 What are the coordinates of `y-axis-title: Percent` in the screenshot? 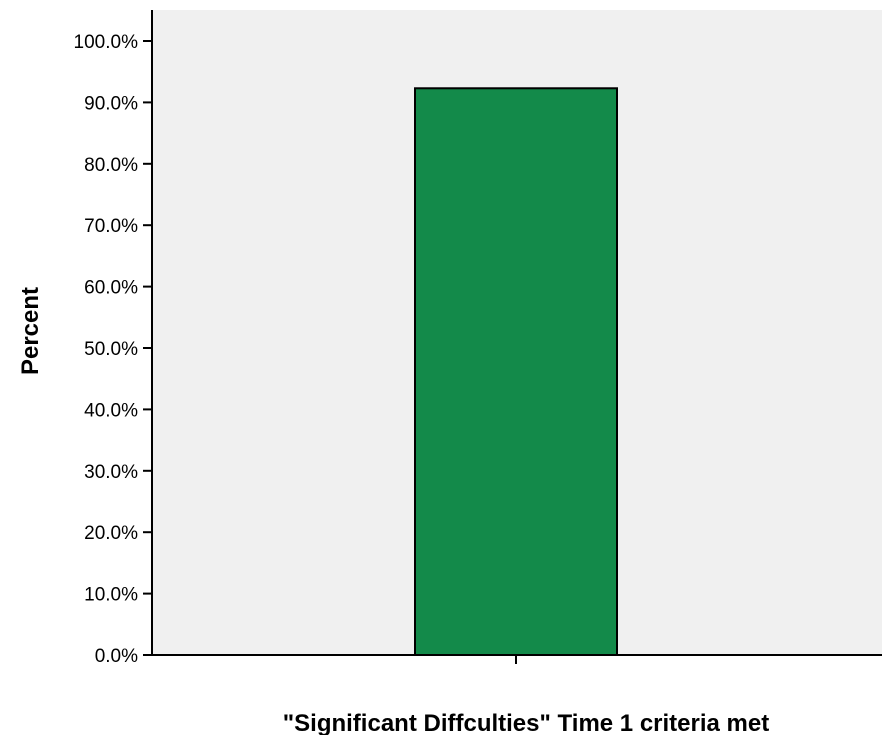 It's located at (30, 331).